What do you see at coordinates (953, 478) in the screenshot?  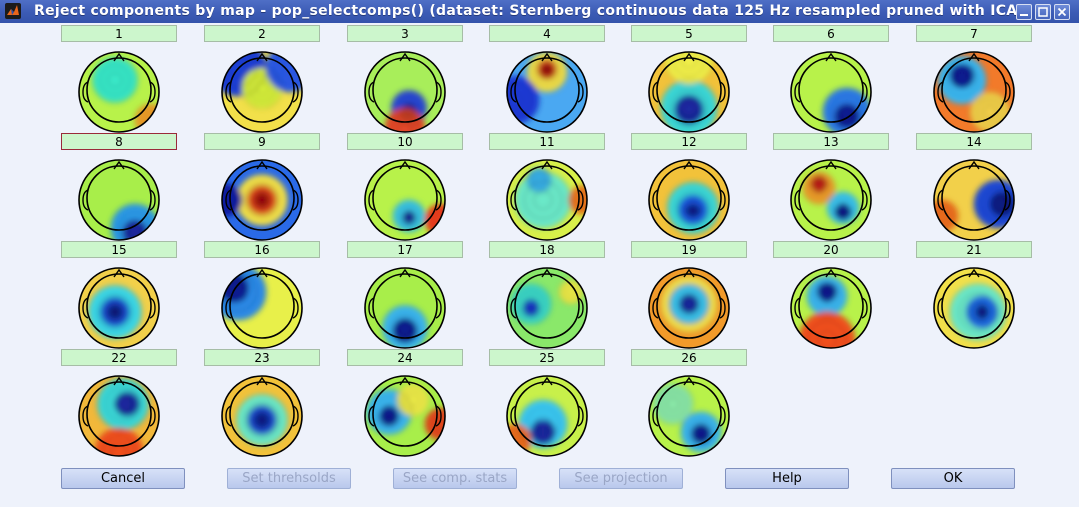 I see `ok-button: OK` at bounding box center [953, 478].